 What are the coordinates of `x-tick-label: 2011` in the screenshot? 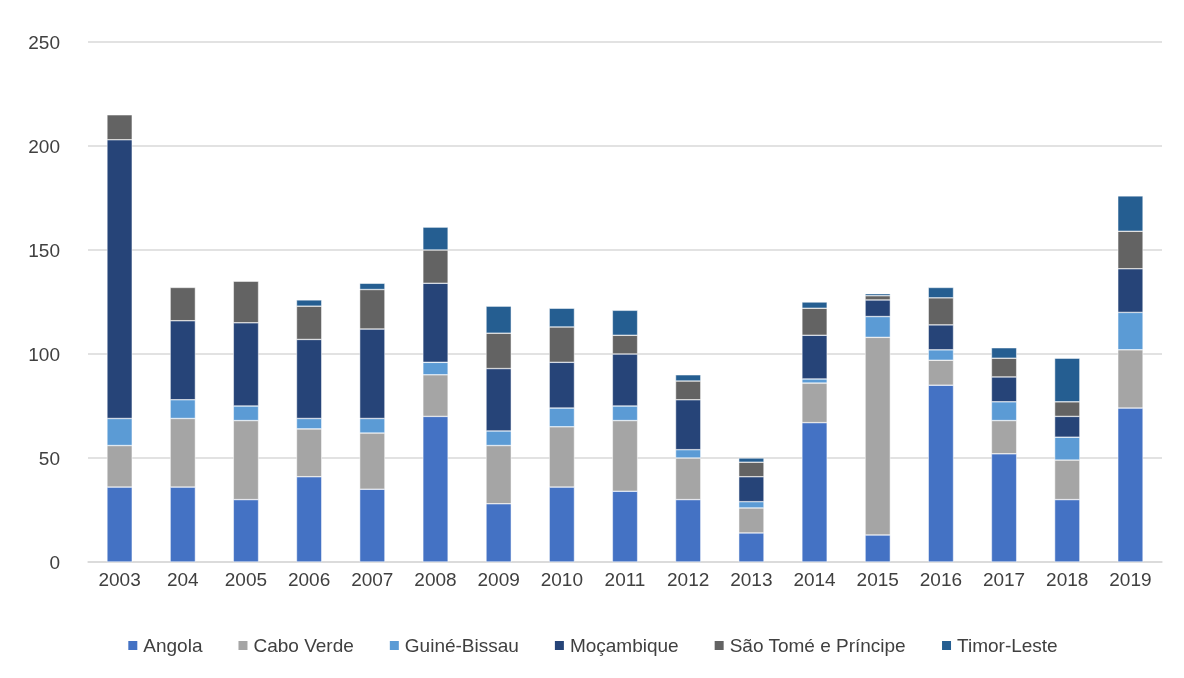 It's located at (625, 579).